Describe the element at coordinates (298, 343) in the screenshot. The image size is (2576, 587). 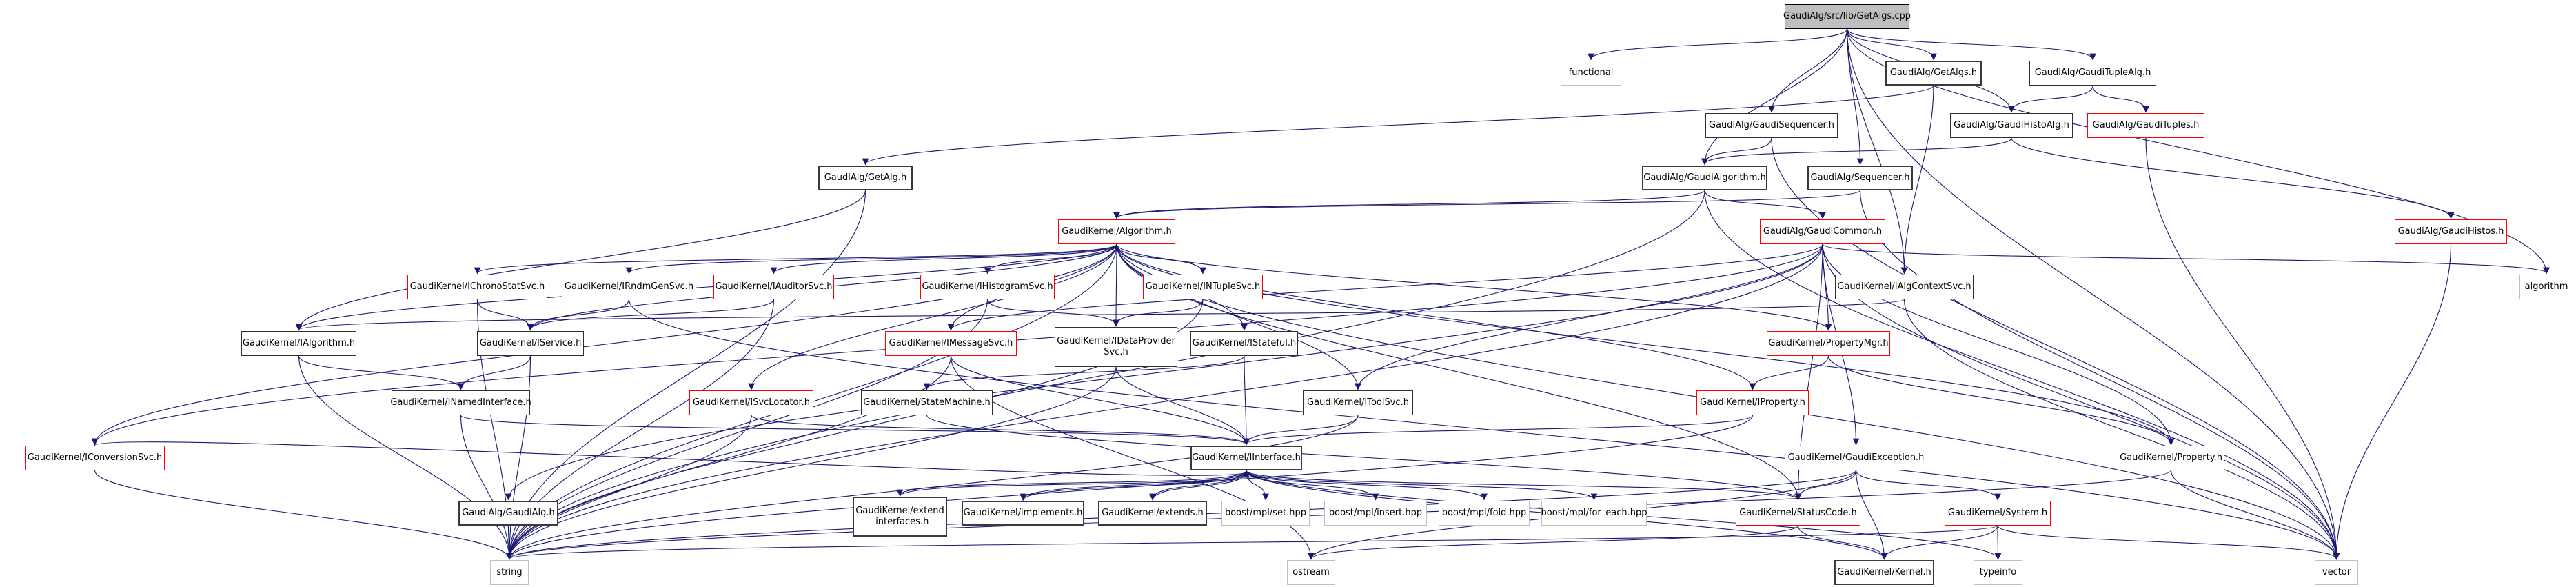
I see `node-ialgorithm: GaudiKernel/IAlgorithm.h` at that location.